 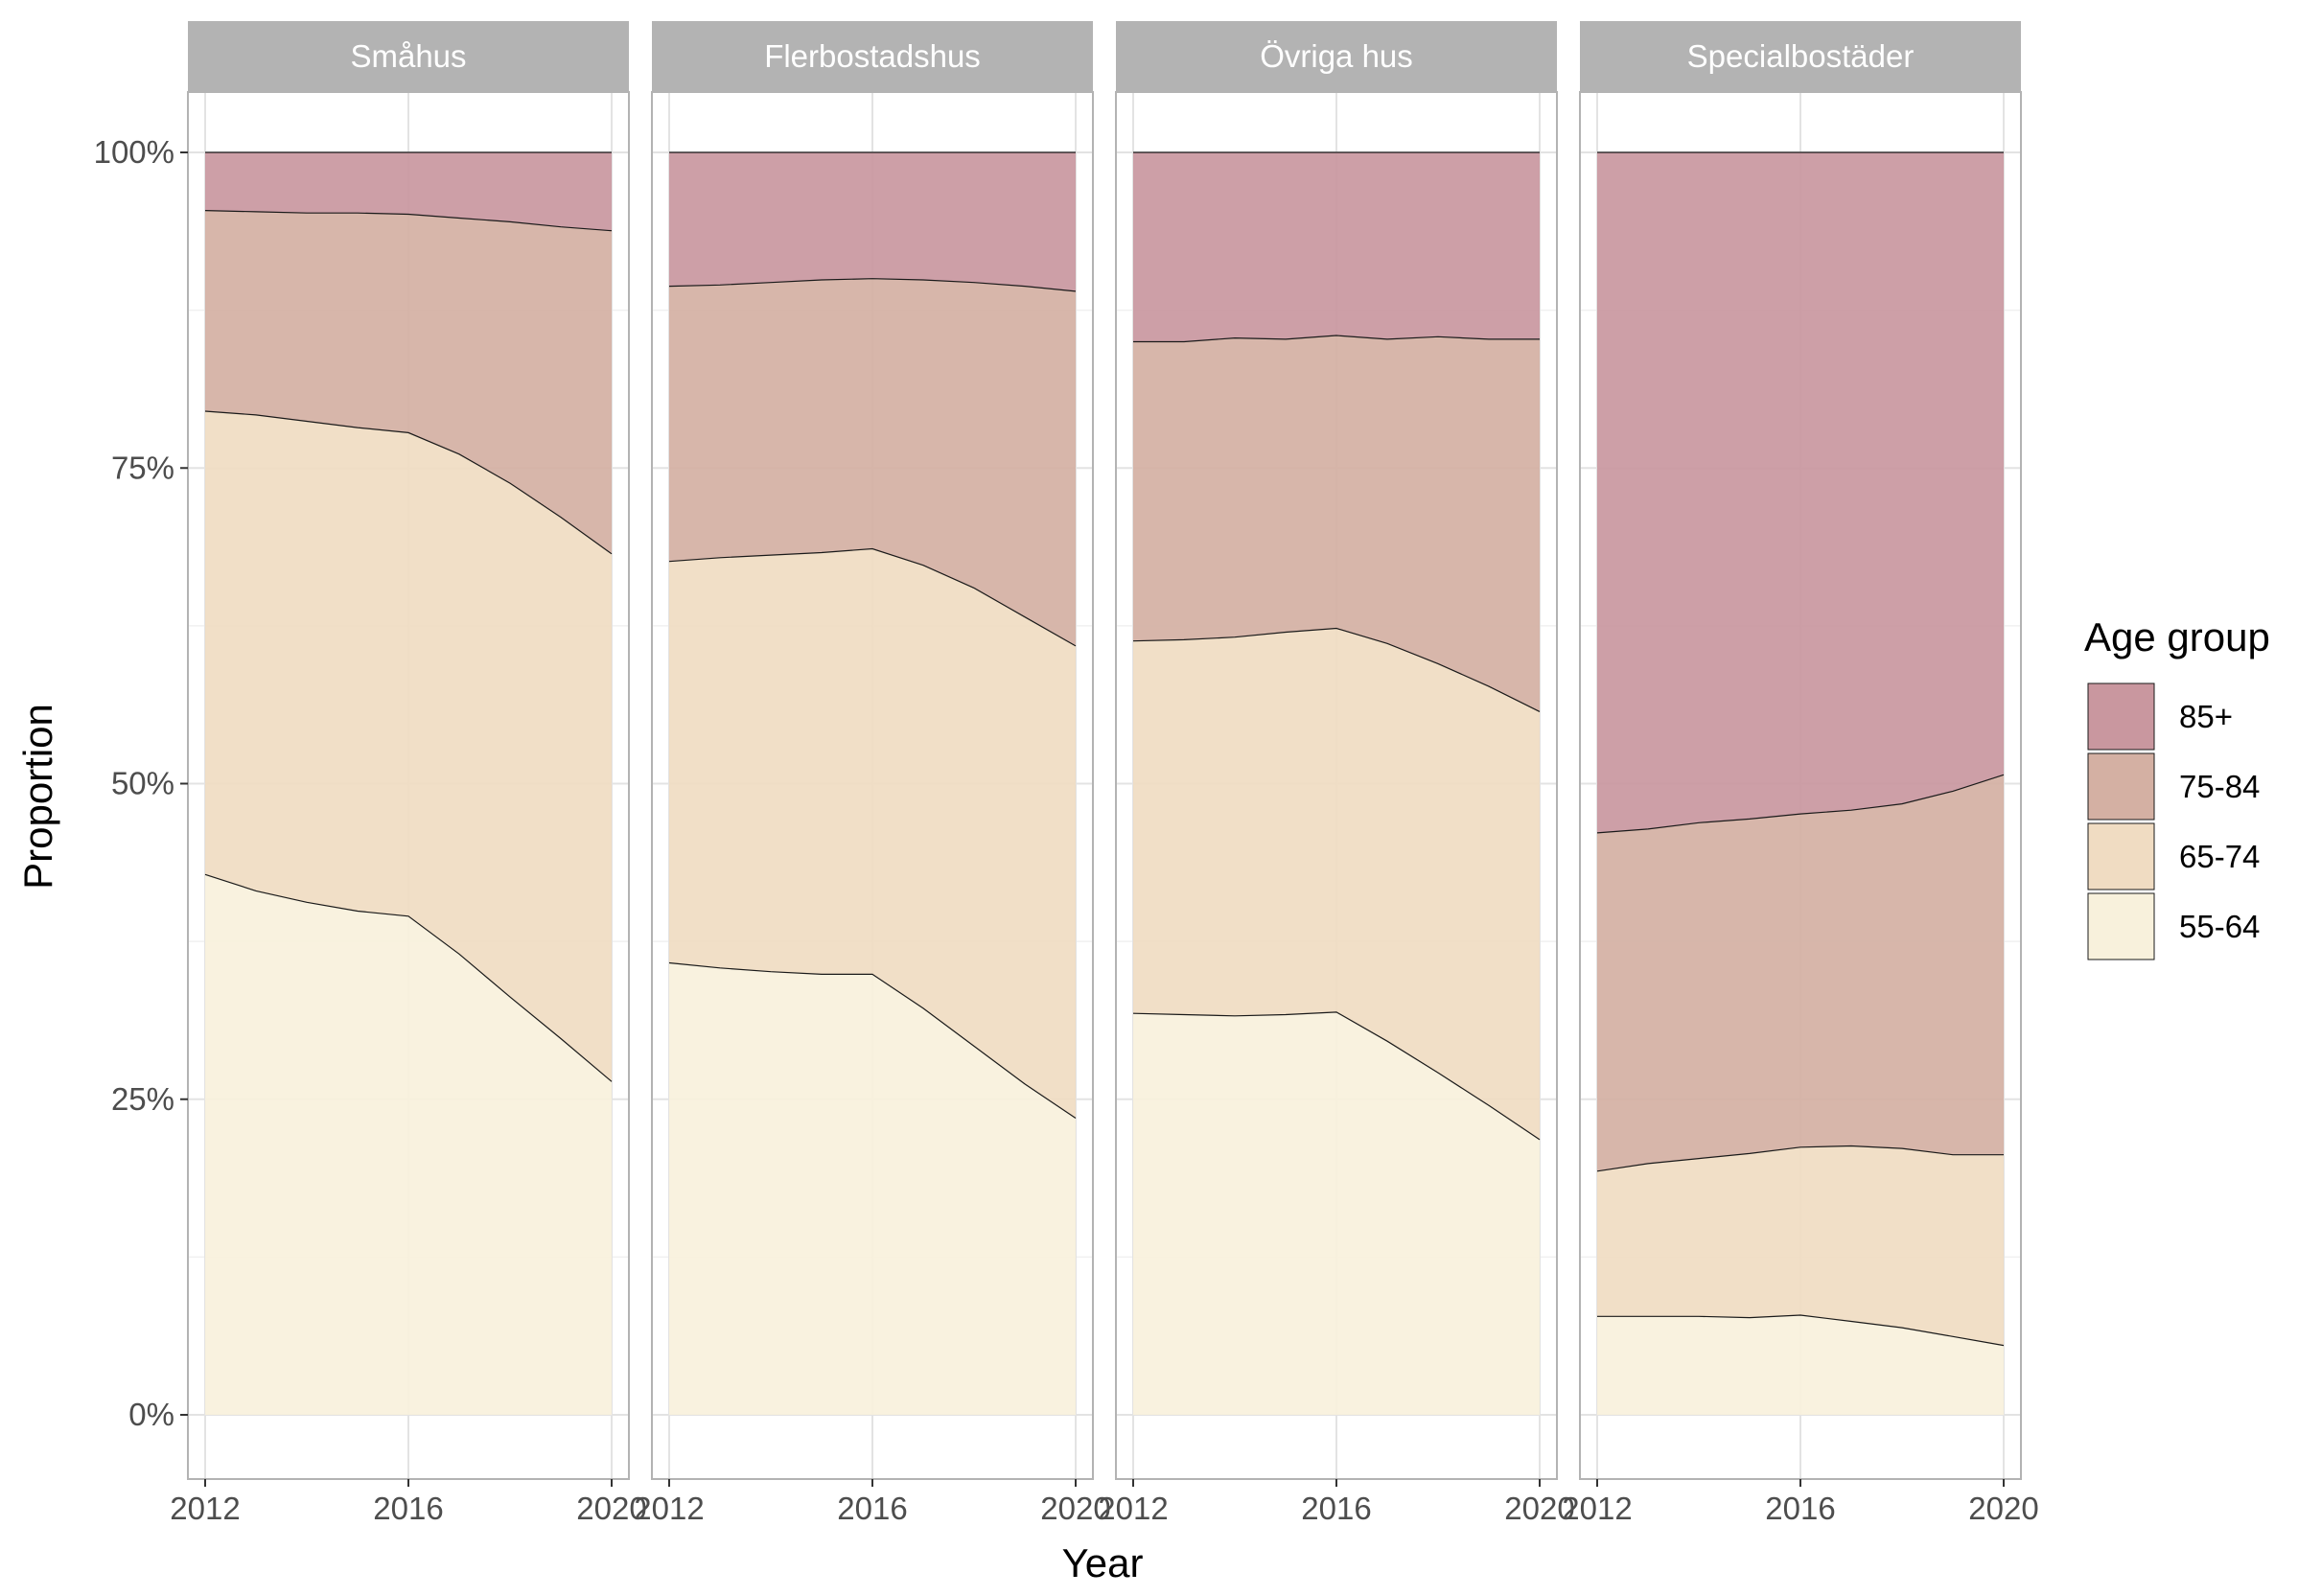 I want to click on y-tick-label: 25%, so click(x=143, y=1099).